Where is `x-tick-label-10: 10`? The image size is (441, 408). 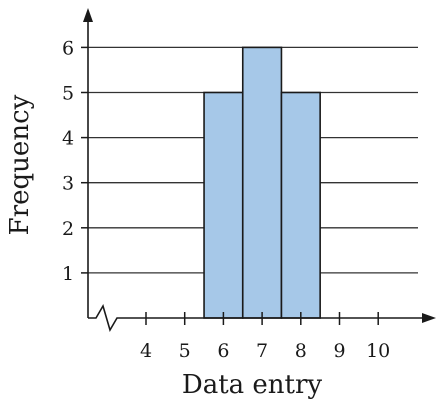 x-tick-label-10: 10 is located at coordinates (378, 351).